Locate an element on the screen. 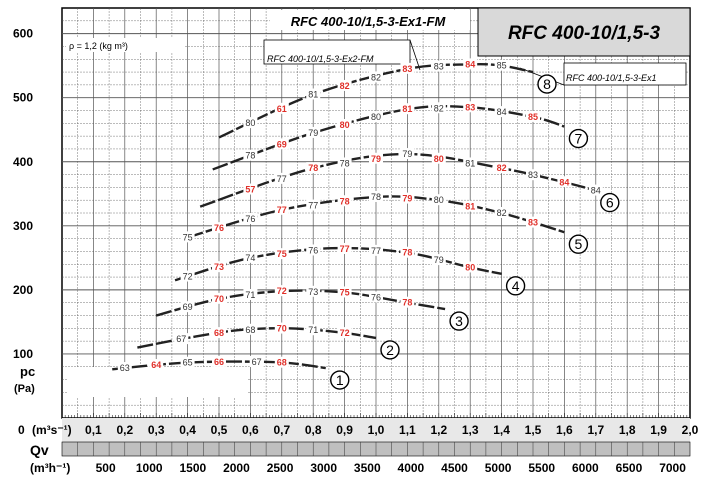 The height and width of the screenshot is (482, 706). x-tick-label: 1,5 is located at coordinates (533, 430).